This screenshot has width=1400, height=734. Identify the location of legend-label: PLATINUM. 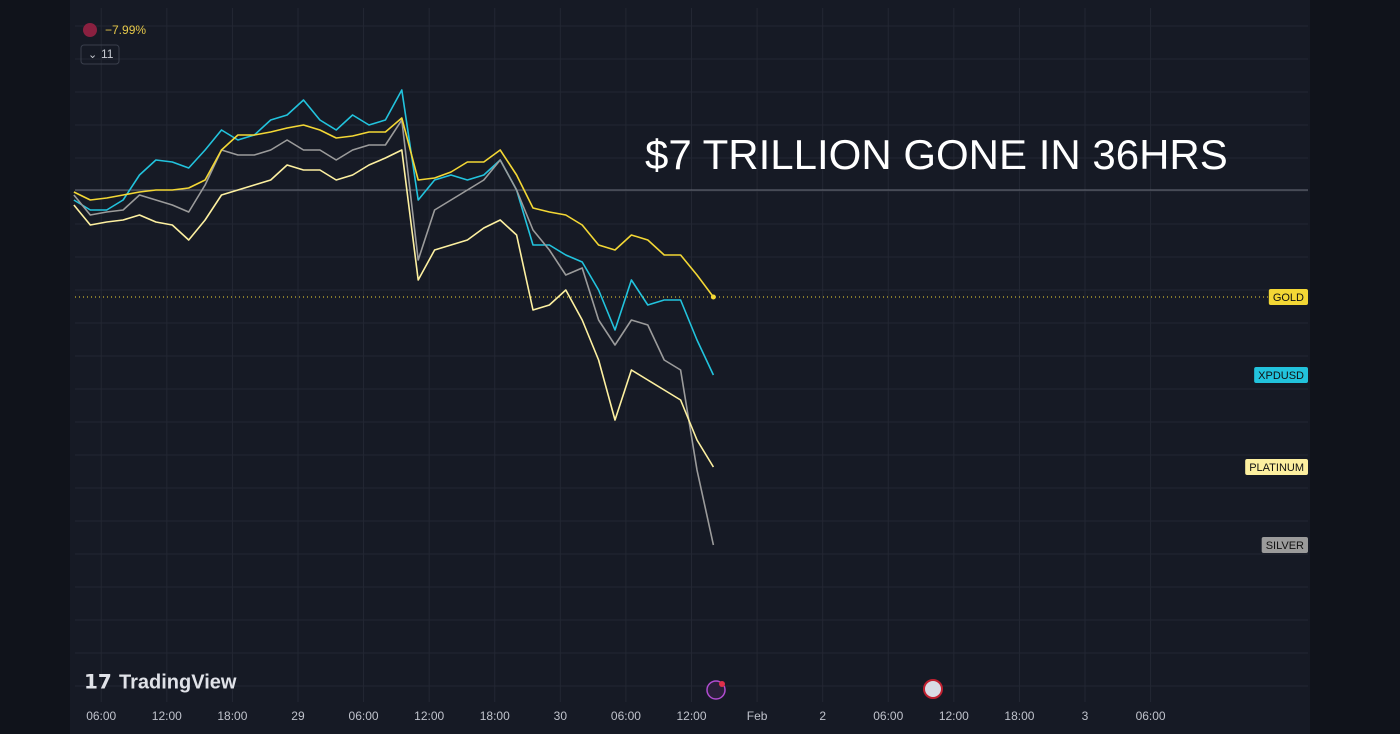
(1276, 468).